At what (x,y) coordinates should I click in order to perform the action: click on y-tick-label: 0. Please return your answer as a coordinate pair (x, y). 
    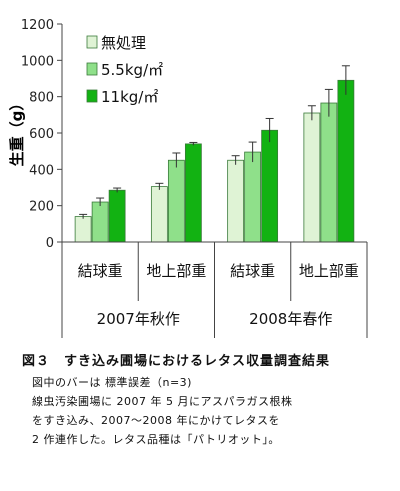
    Looking at the image, I should click on (50, 243).